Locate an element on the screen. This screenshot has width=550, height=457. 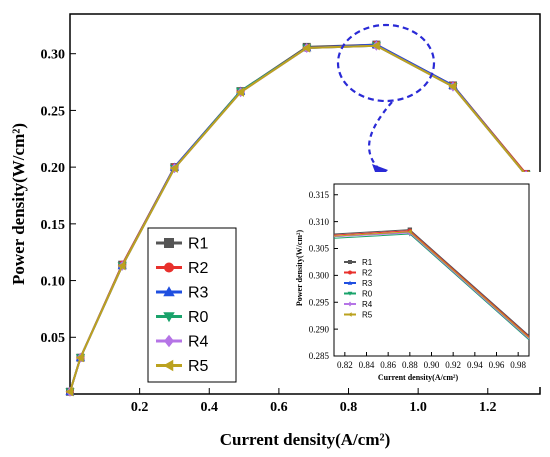
main-y-tick-label: 0.30 is located at coordinates (53, 55).